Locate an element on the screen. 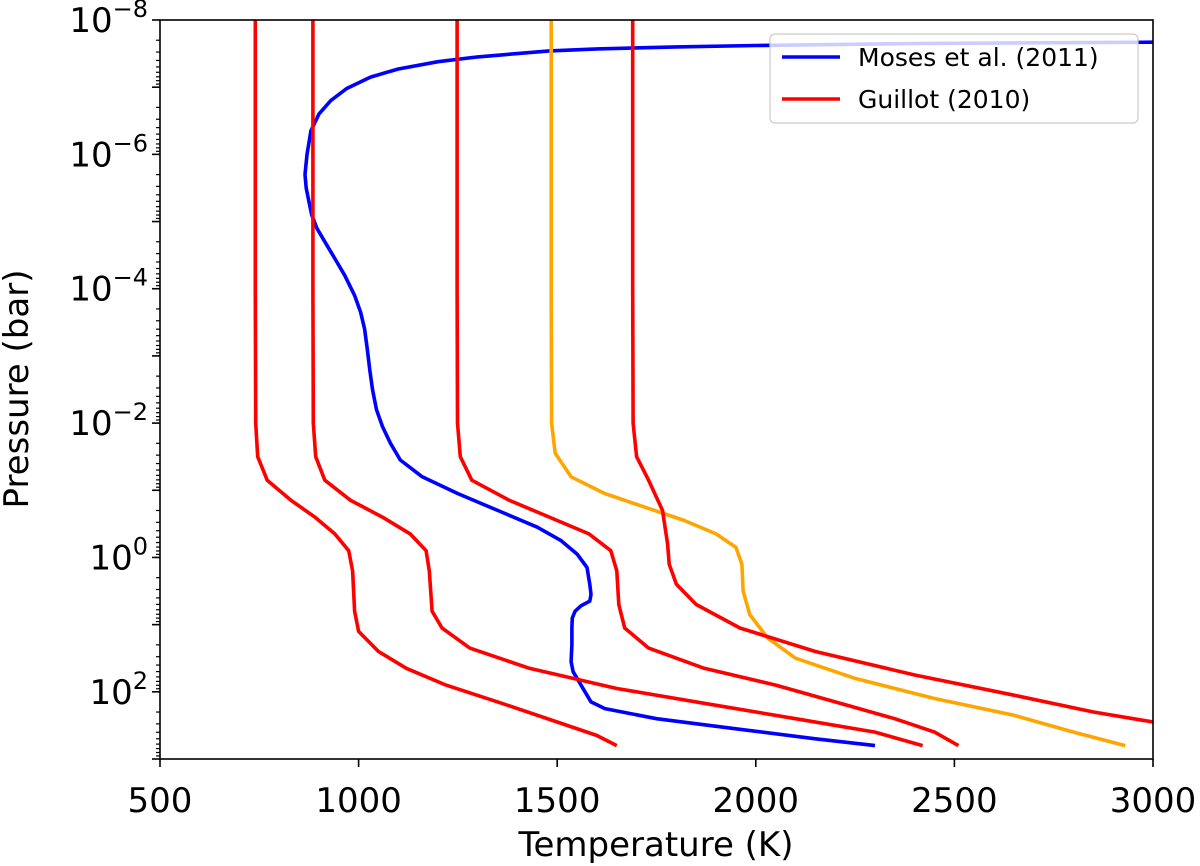 This screenshot has height=866, width=1200. y-tick-label: 10⁰ is located at coordinates (118, 555).